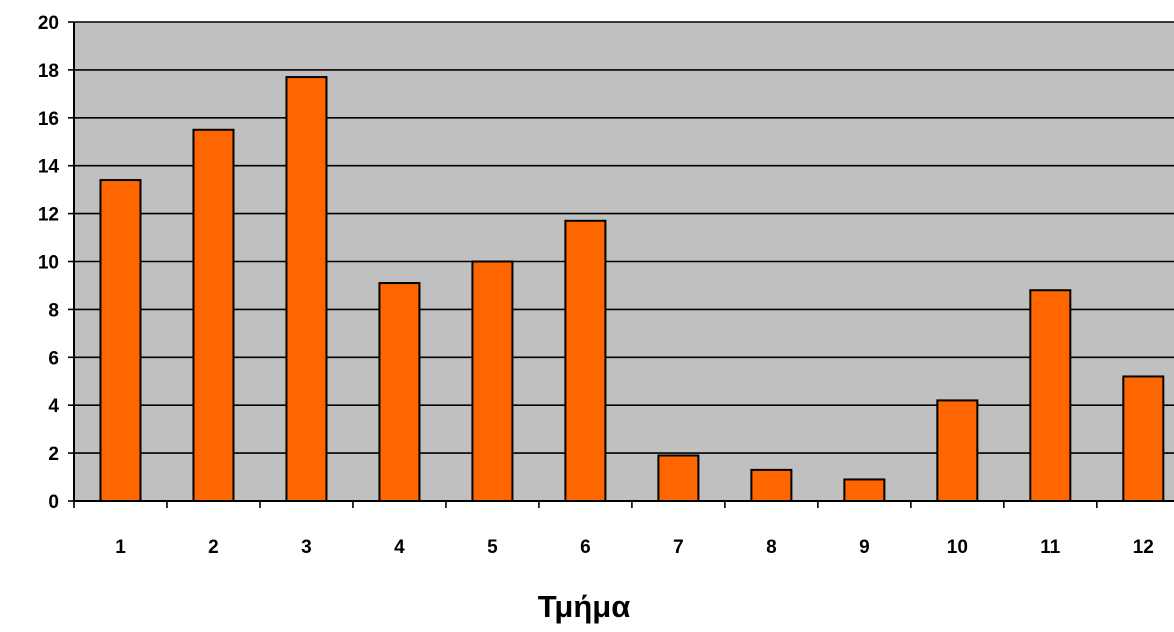  I want to click on y-tick-label-10: 10, so click(48, 263).